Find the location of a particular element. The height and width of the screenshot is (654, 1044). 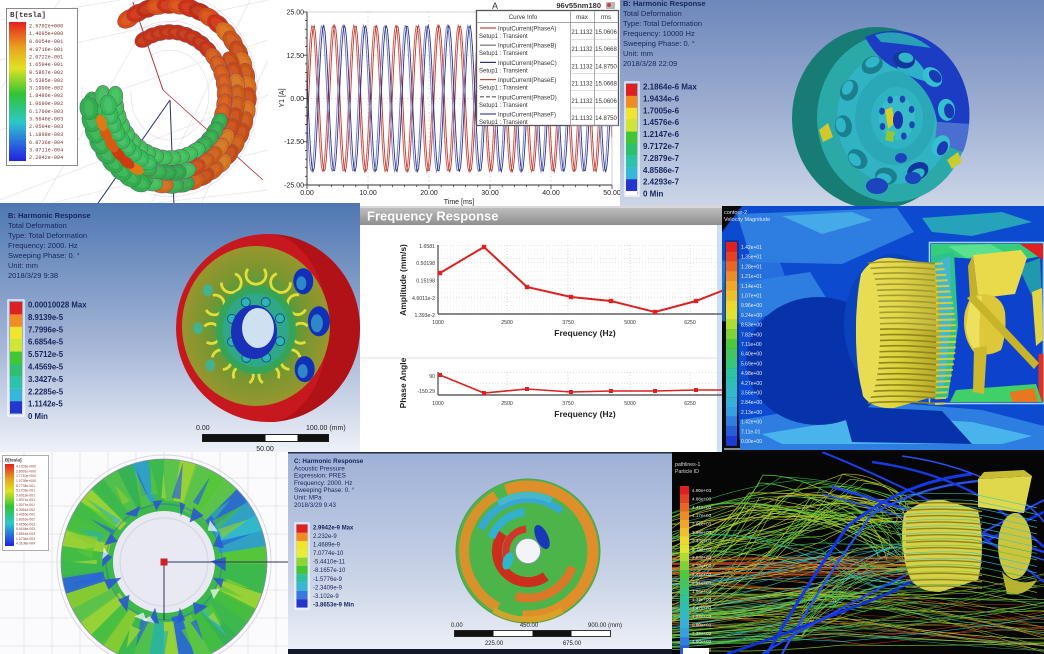

svg-text: Frequency Response is located at coordinates (433, 216).